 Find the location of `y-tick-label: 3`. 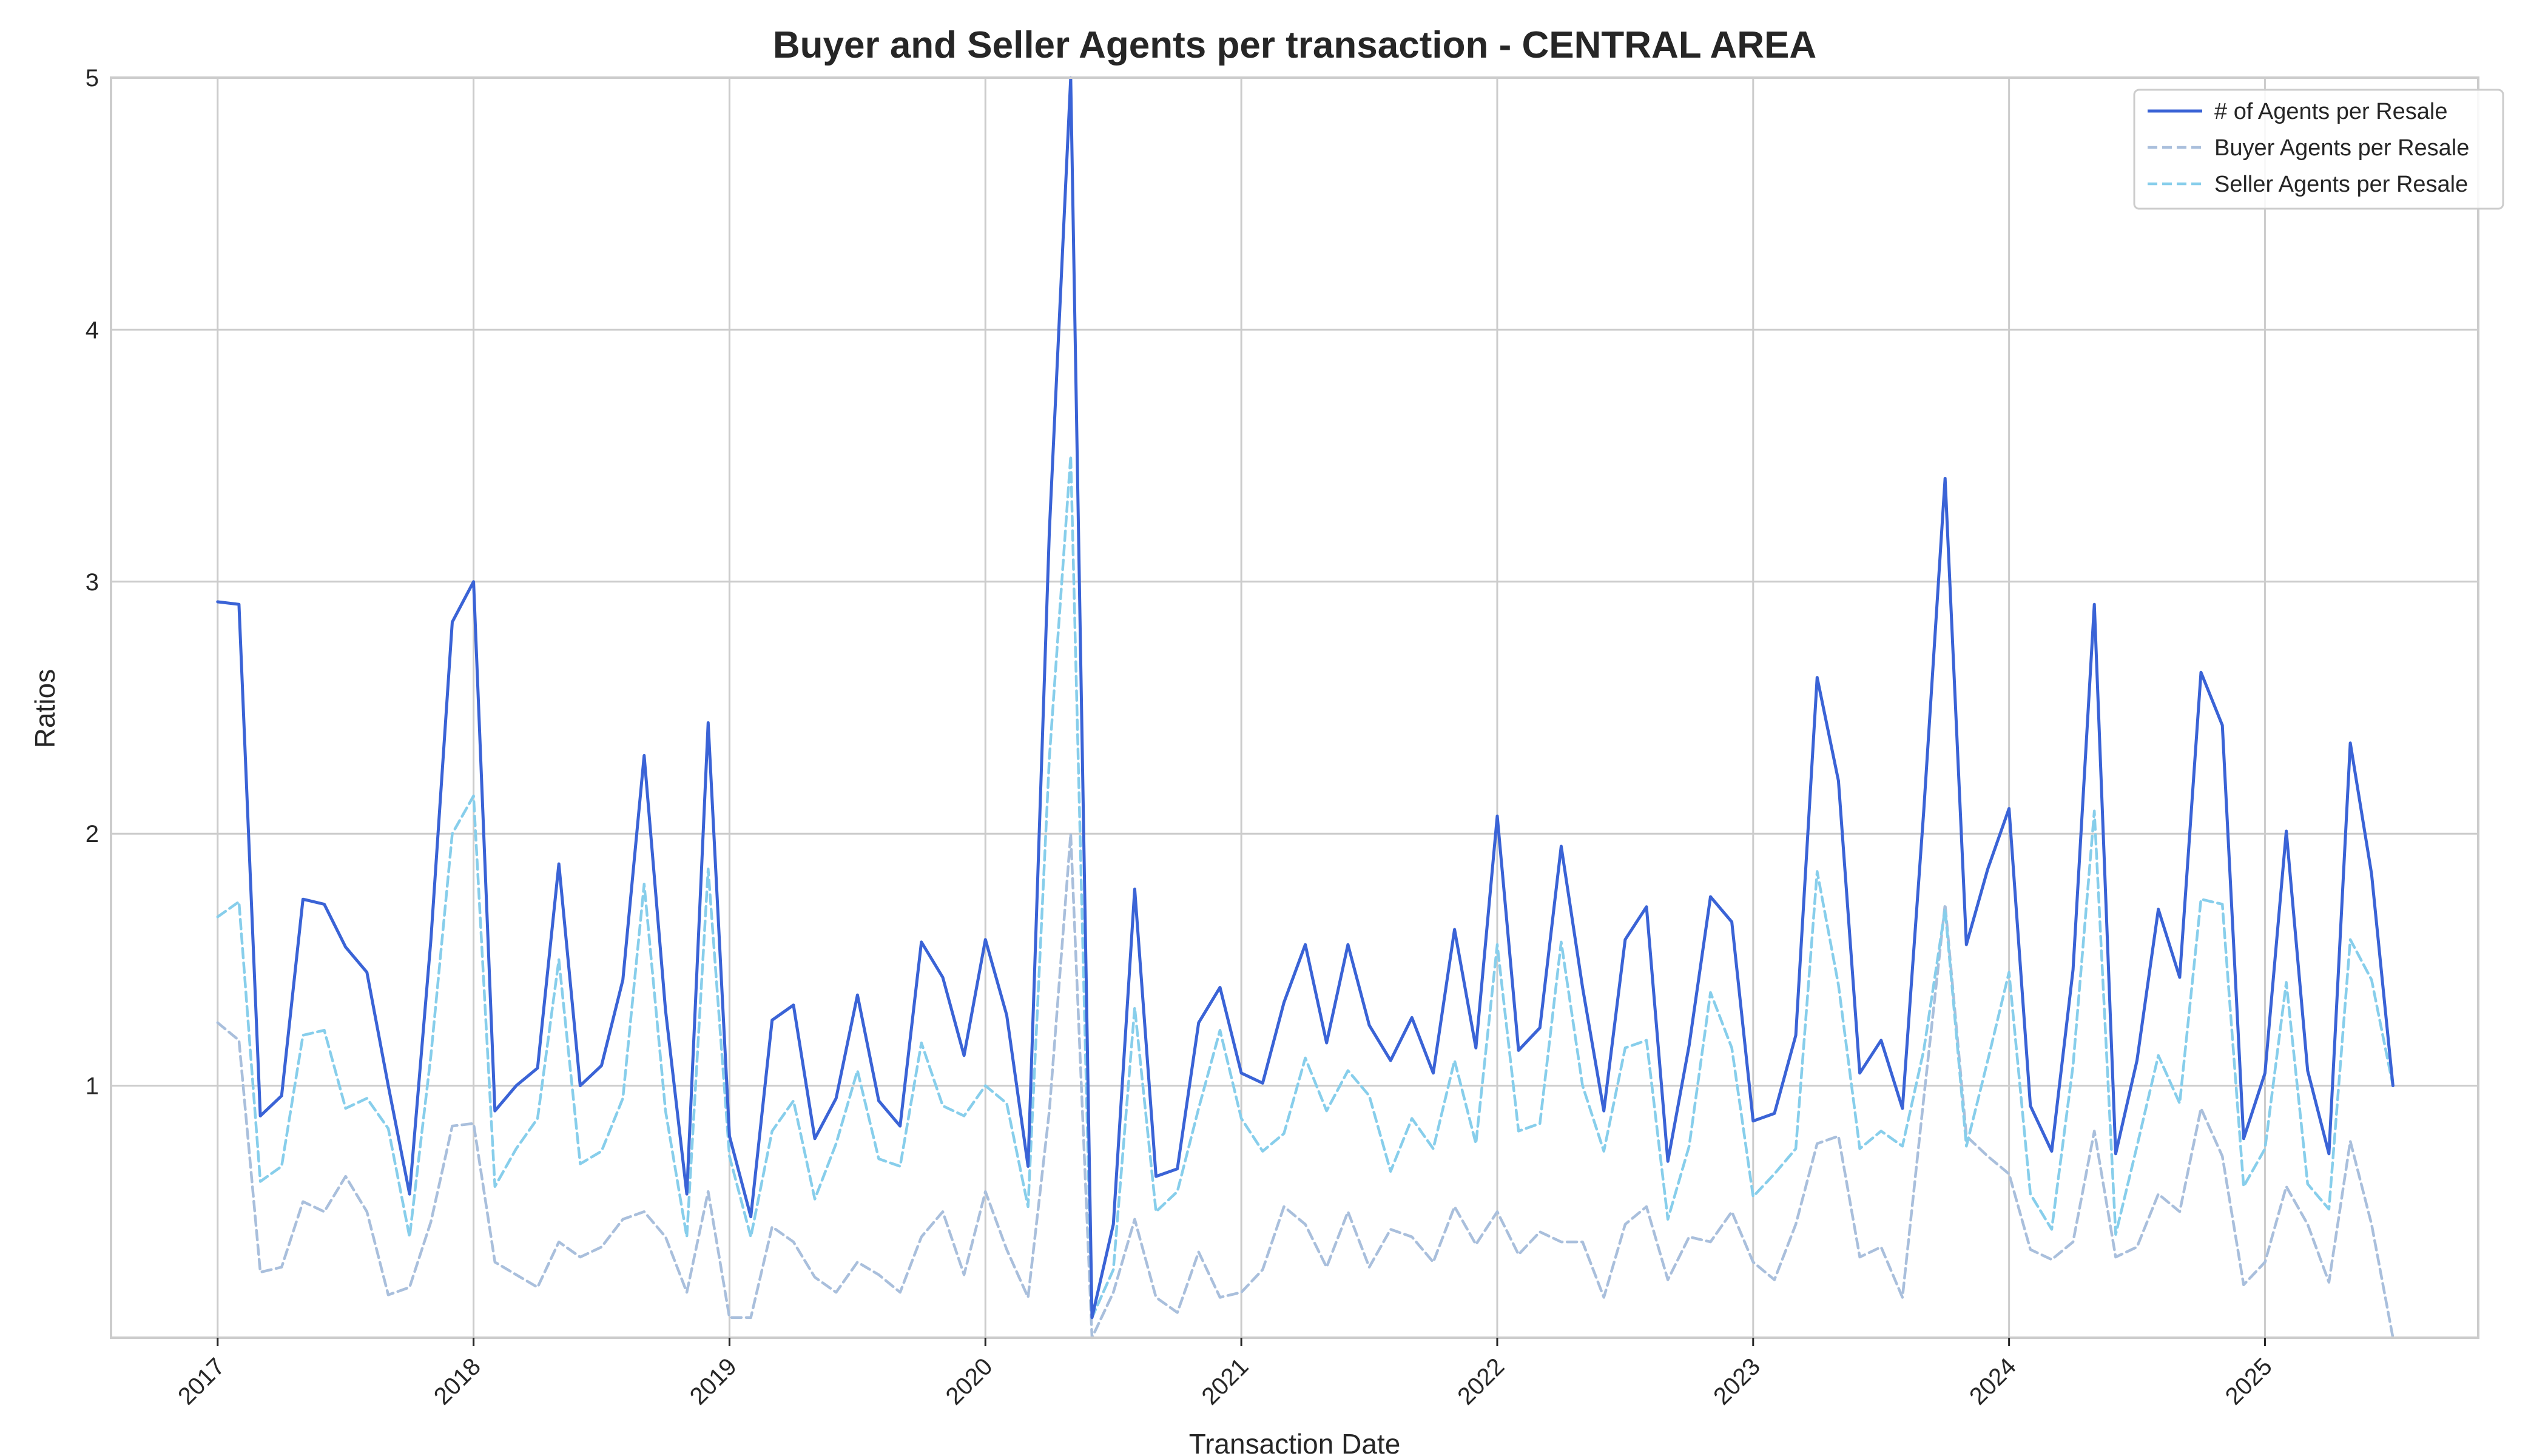

y-tick-label: 3 is located at coordinates (92, 582).